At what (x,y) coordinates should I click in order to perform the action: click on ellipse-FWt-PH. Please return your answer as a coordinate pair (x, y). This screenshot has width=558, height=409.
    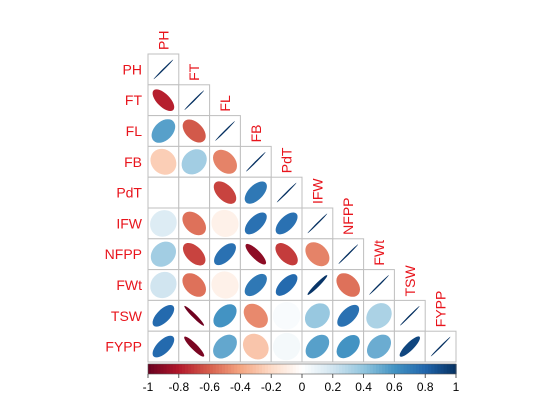
    Looking at the image, I should click on (163, 285).